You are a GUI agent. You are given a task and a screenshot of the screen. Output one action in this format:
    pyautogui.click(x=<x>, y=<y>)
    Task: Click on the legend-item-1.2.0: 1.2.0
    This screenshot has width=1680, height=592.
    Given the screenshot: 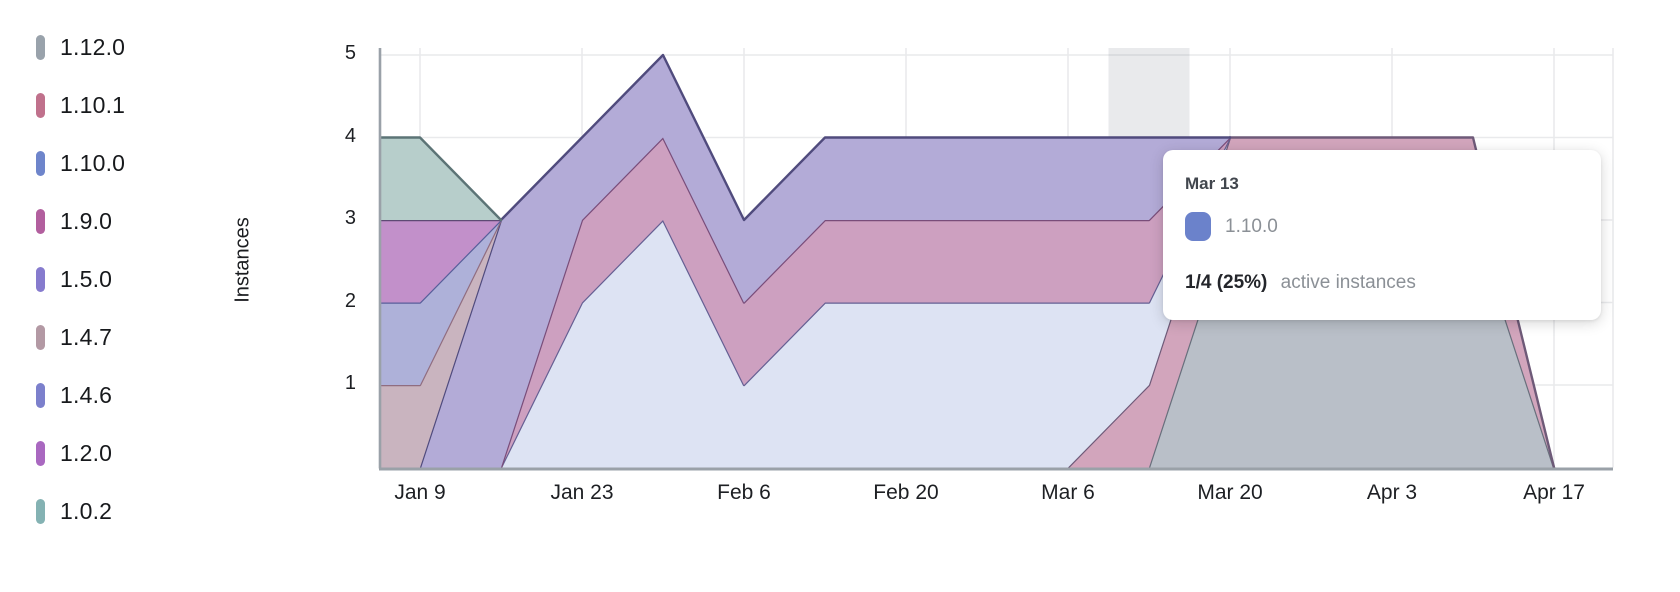 What is the action you would take?
    pyautogui.click(x=74, y=453)
    